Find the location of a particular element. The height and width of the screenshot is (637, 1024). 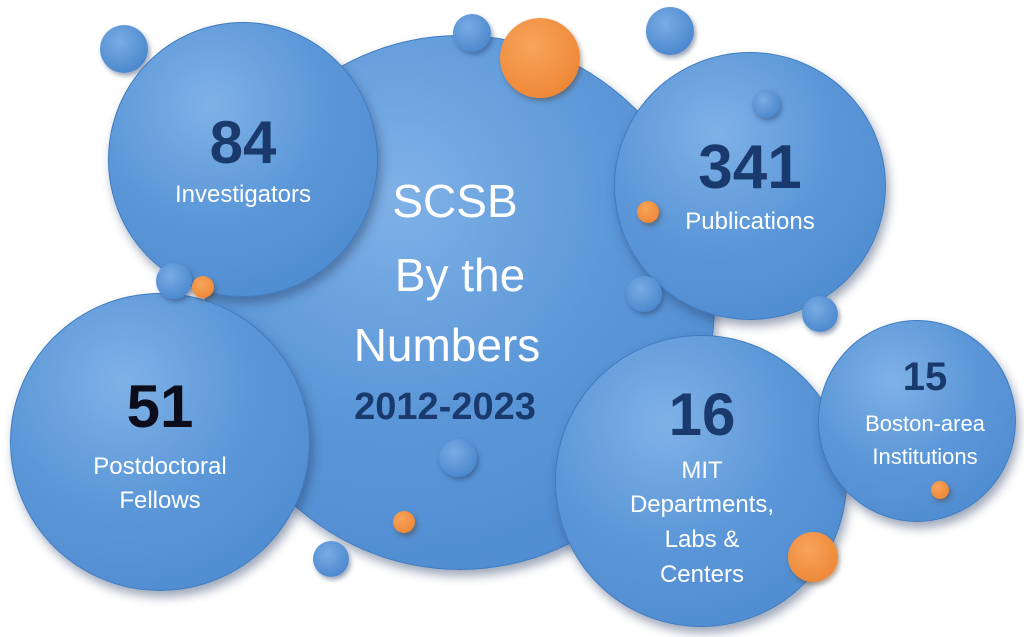

center-title-line1: SCSB is located at coordinates (455, 201).